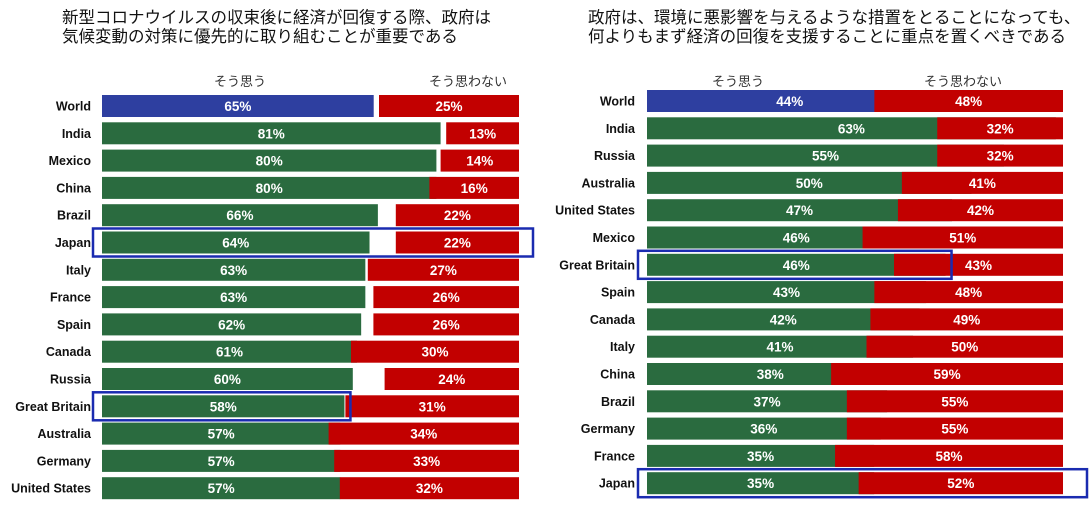  What do you see at coordinates (474, 188) in the screenshot?
I see `disagree-value-china: 16%` at bounding box center [474, 188].